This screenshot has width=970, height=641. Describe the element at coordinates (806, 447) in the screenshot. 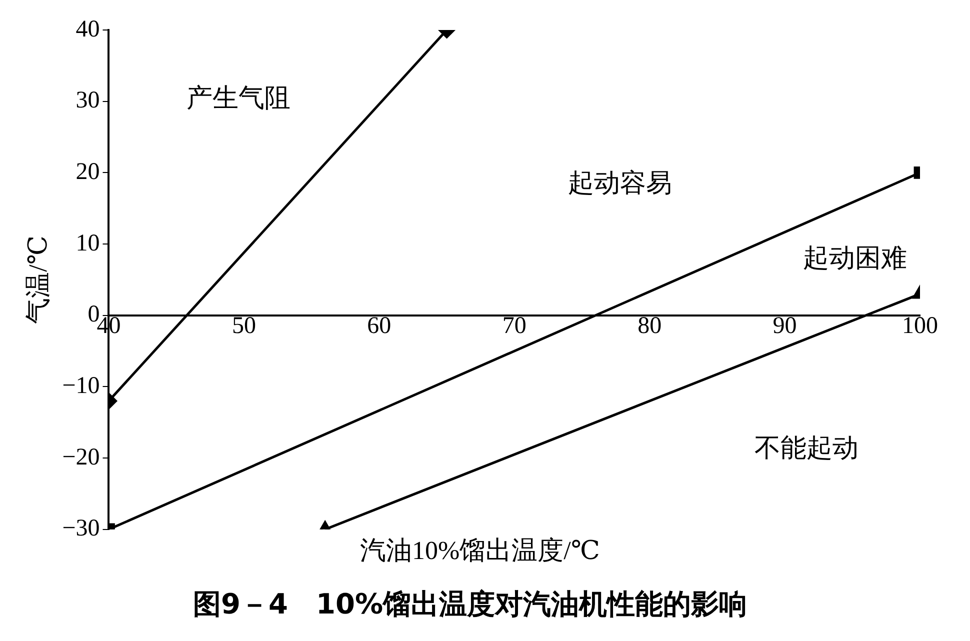

I see `annotation: 不能起动` at that location.